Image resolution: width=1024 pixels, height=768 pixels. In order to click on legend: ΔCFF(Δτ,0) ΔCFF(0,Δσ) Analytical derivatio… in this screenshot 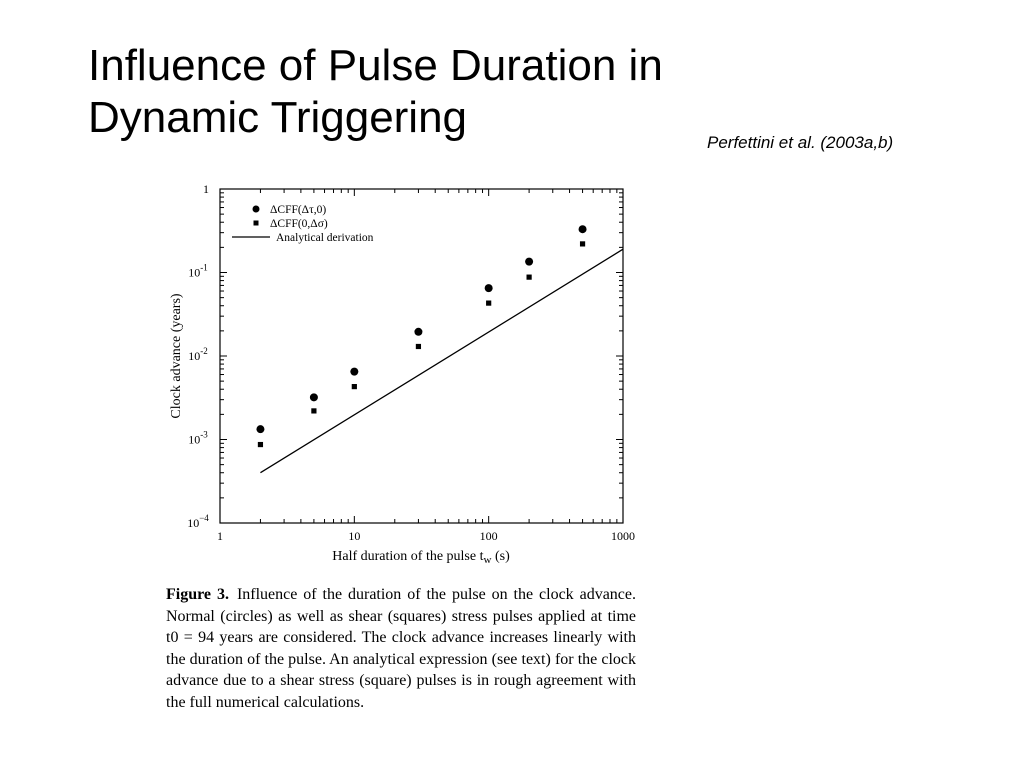, I will do `click(303, 224)`.